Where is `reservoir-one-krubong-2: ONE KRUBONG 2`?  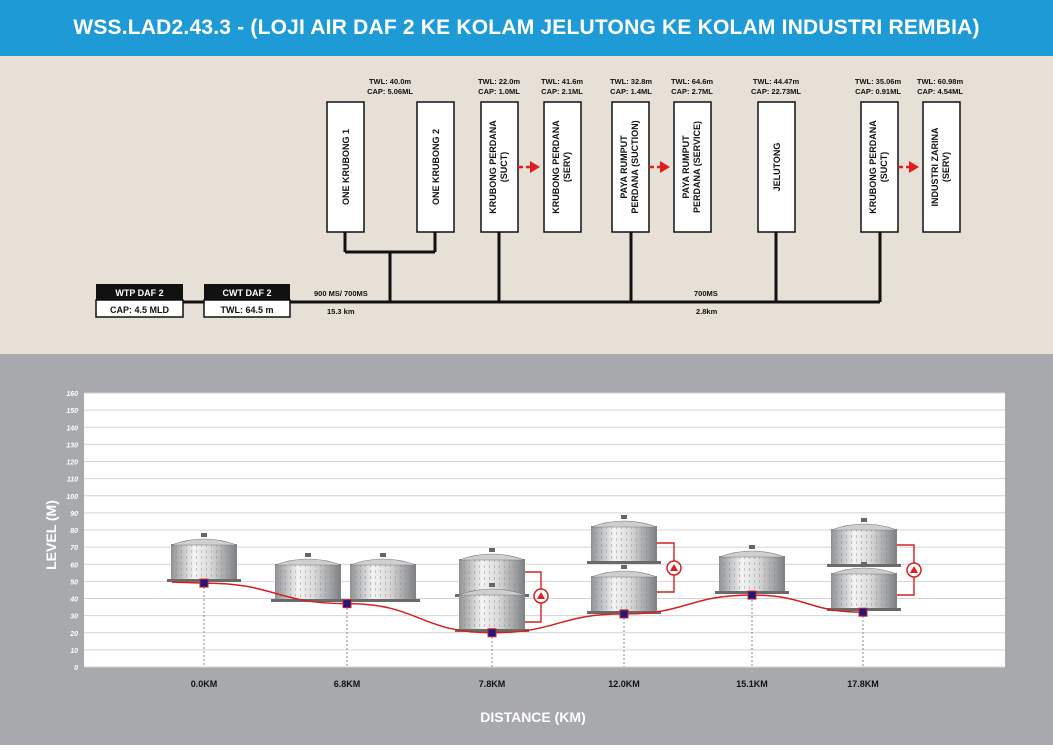 reservoir-one-krubong-2: ONE KRUBONG 2 is located at coordinates (435, 167).